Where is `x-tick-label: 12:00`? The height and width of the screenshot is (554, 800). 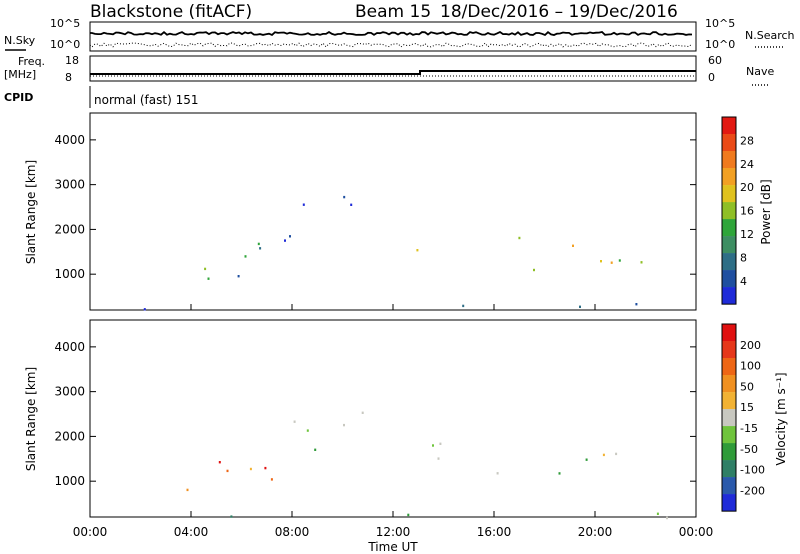 x-tick-label: 12:00 is located at coordinates (393, 532).